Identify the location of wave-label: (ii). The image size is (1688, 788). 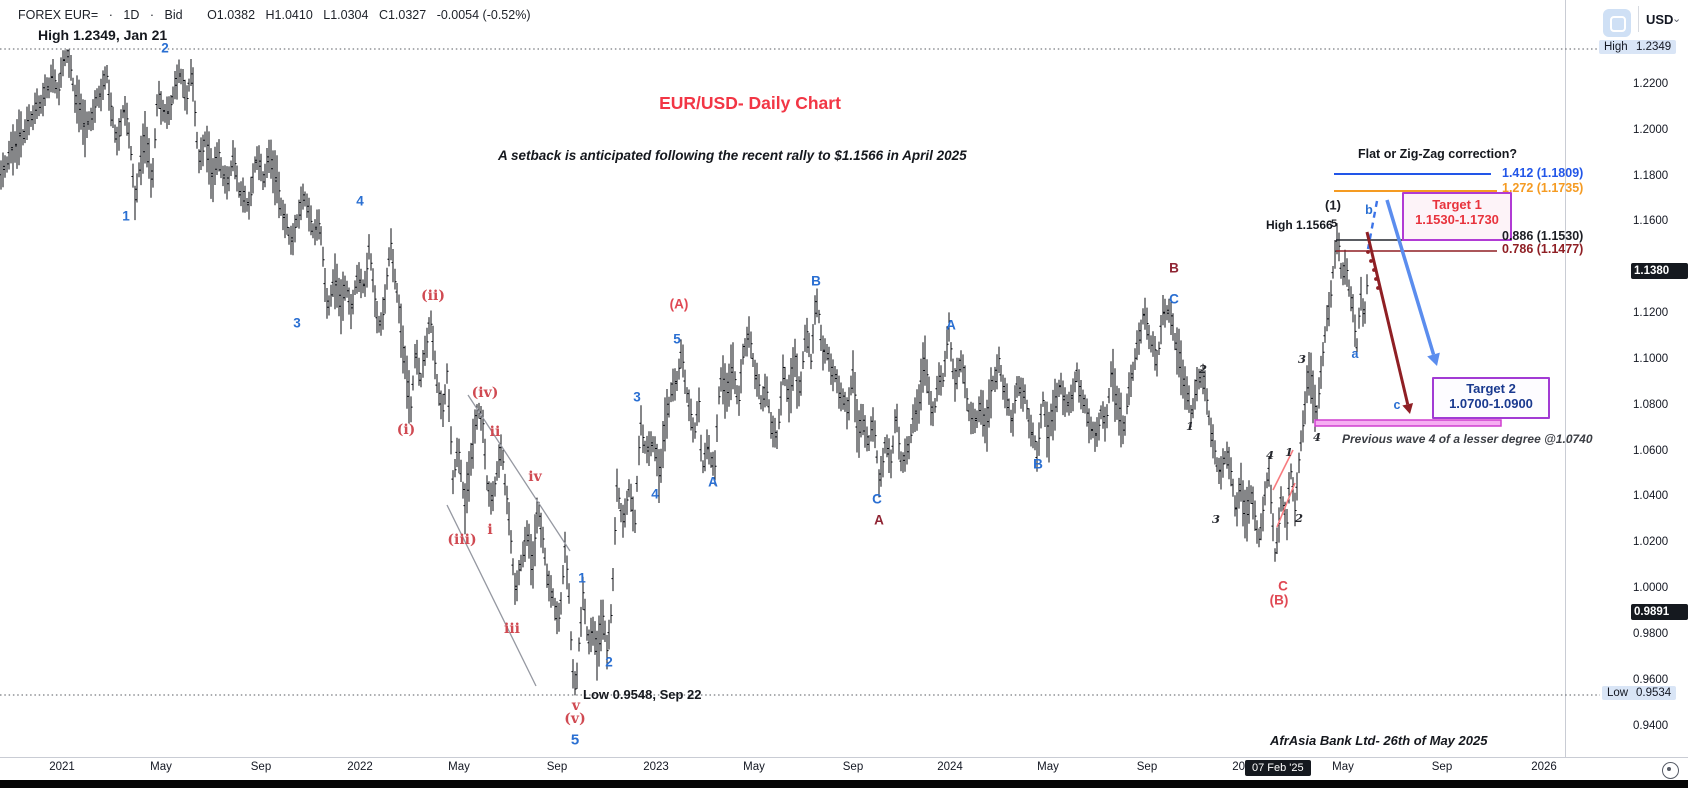
(433, 296).